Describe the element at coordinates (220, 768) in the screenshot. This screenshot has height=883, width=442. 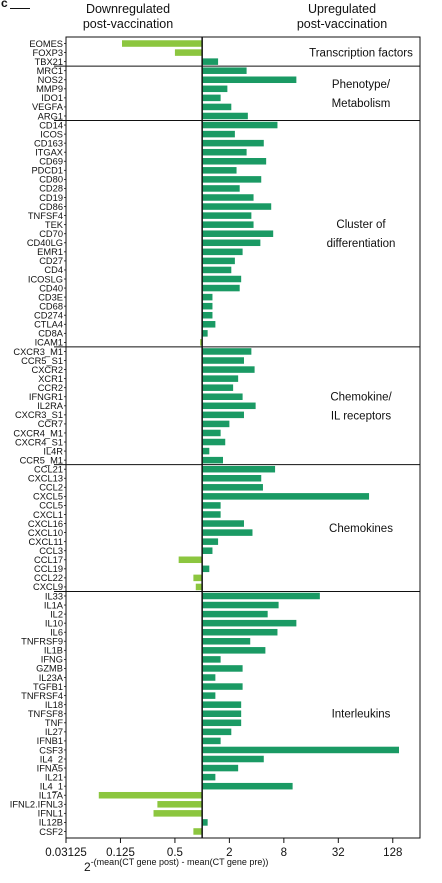
I see `bar-ifna5` at that location.